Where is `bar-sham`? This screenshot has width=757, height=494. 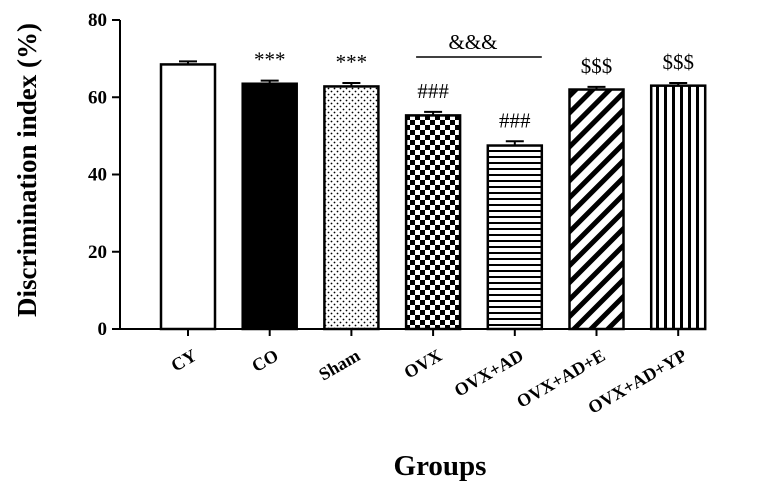
bar-sham is located at coordinates (351, 208).